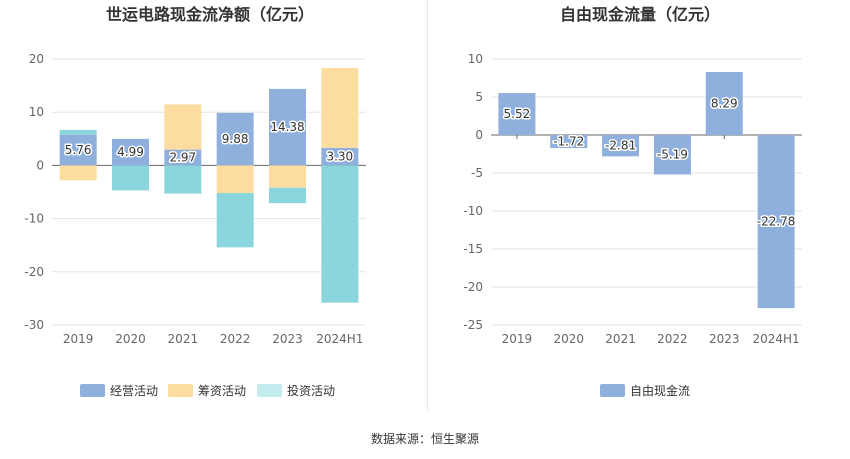  I want to click on data-label: -1.72, so click(568, 142).